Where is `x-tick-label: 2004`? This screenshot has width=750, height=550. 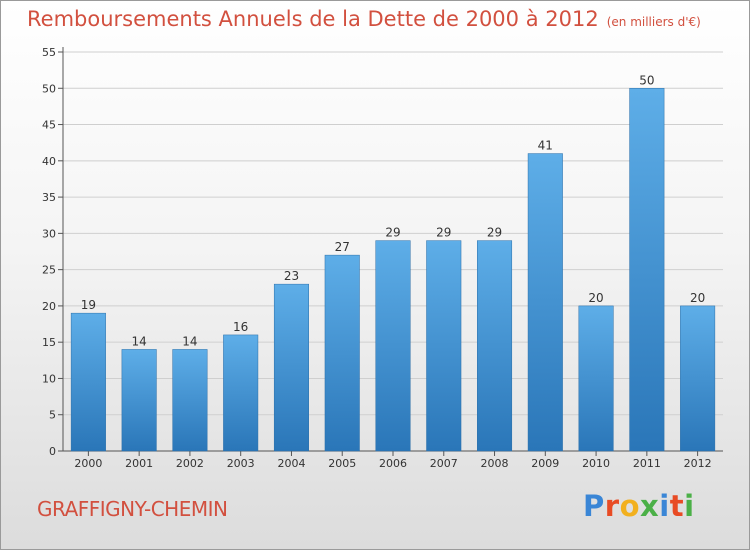 x-tick-label: 2004 is located at coordinates (291, 463).